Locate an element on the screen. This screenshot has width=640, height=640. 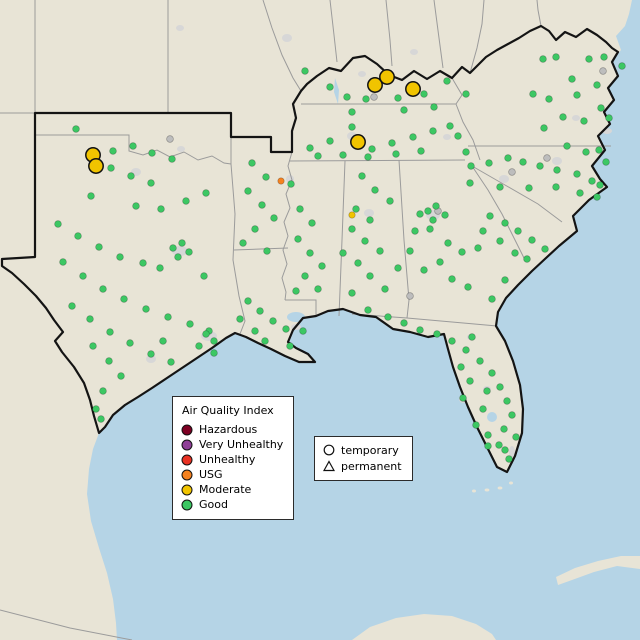
moderate-dot-icon is located at coordinates (187, 489).